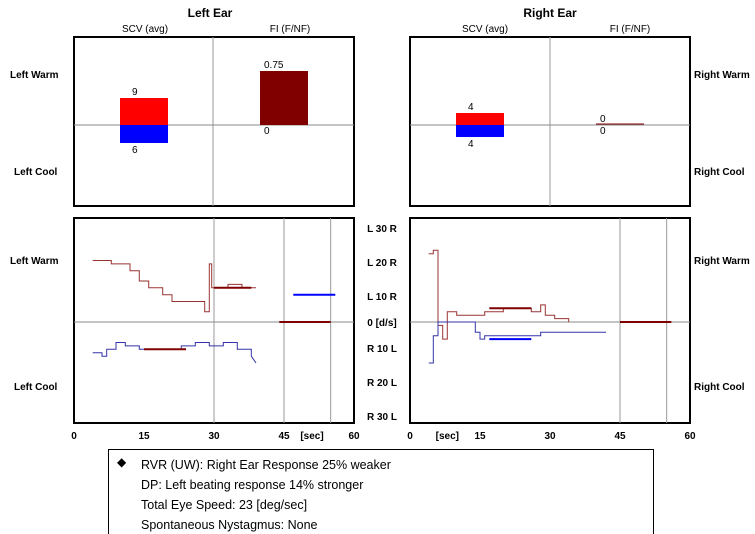 This screenshot has width=755, height=534. I want to click on left-x-tick-label: 45, so click(284, 436).